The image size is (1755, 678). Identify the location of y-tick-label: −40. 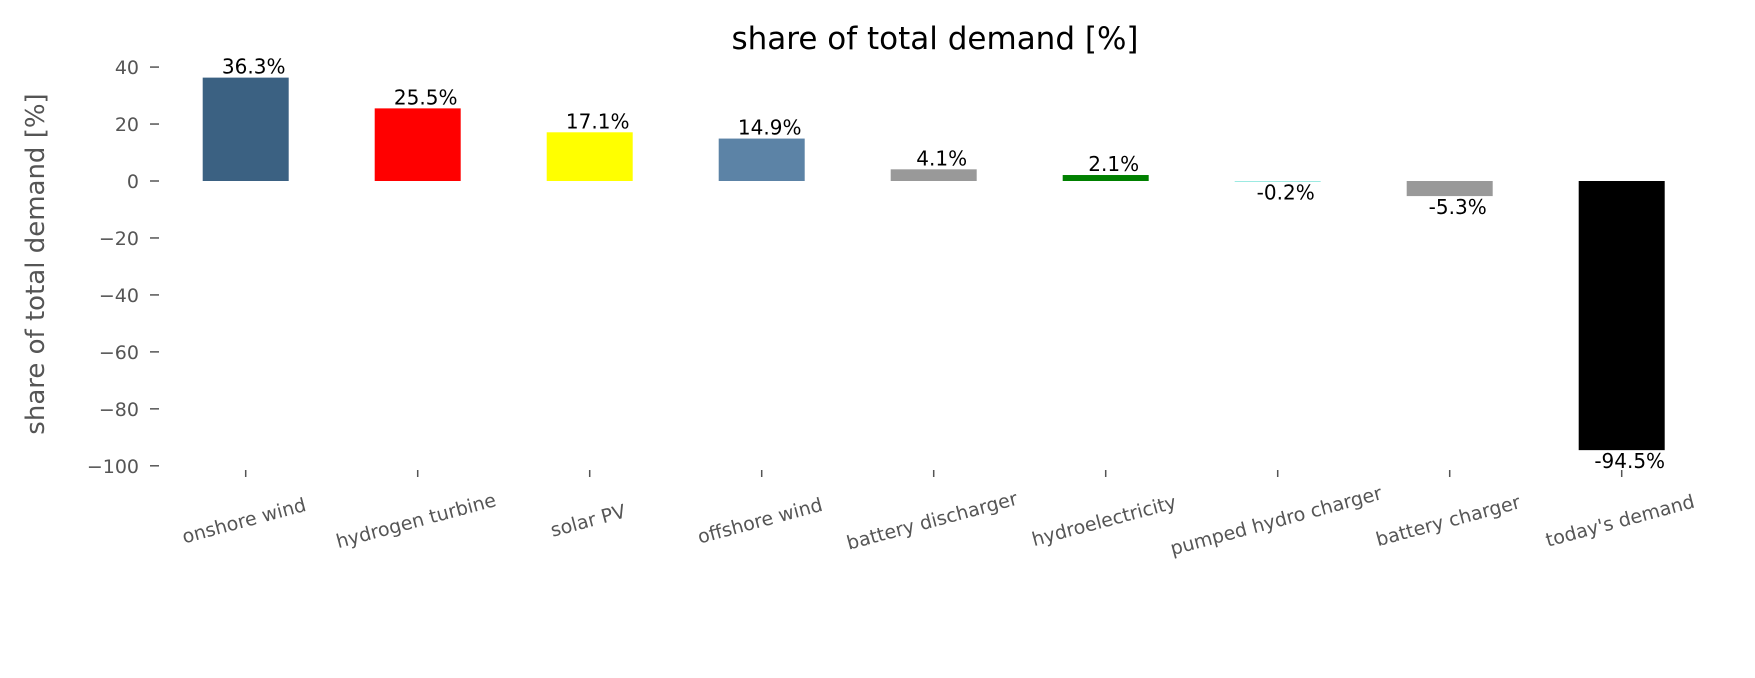
(119, 296).